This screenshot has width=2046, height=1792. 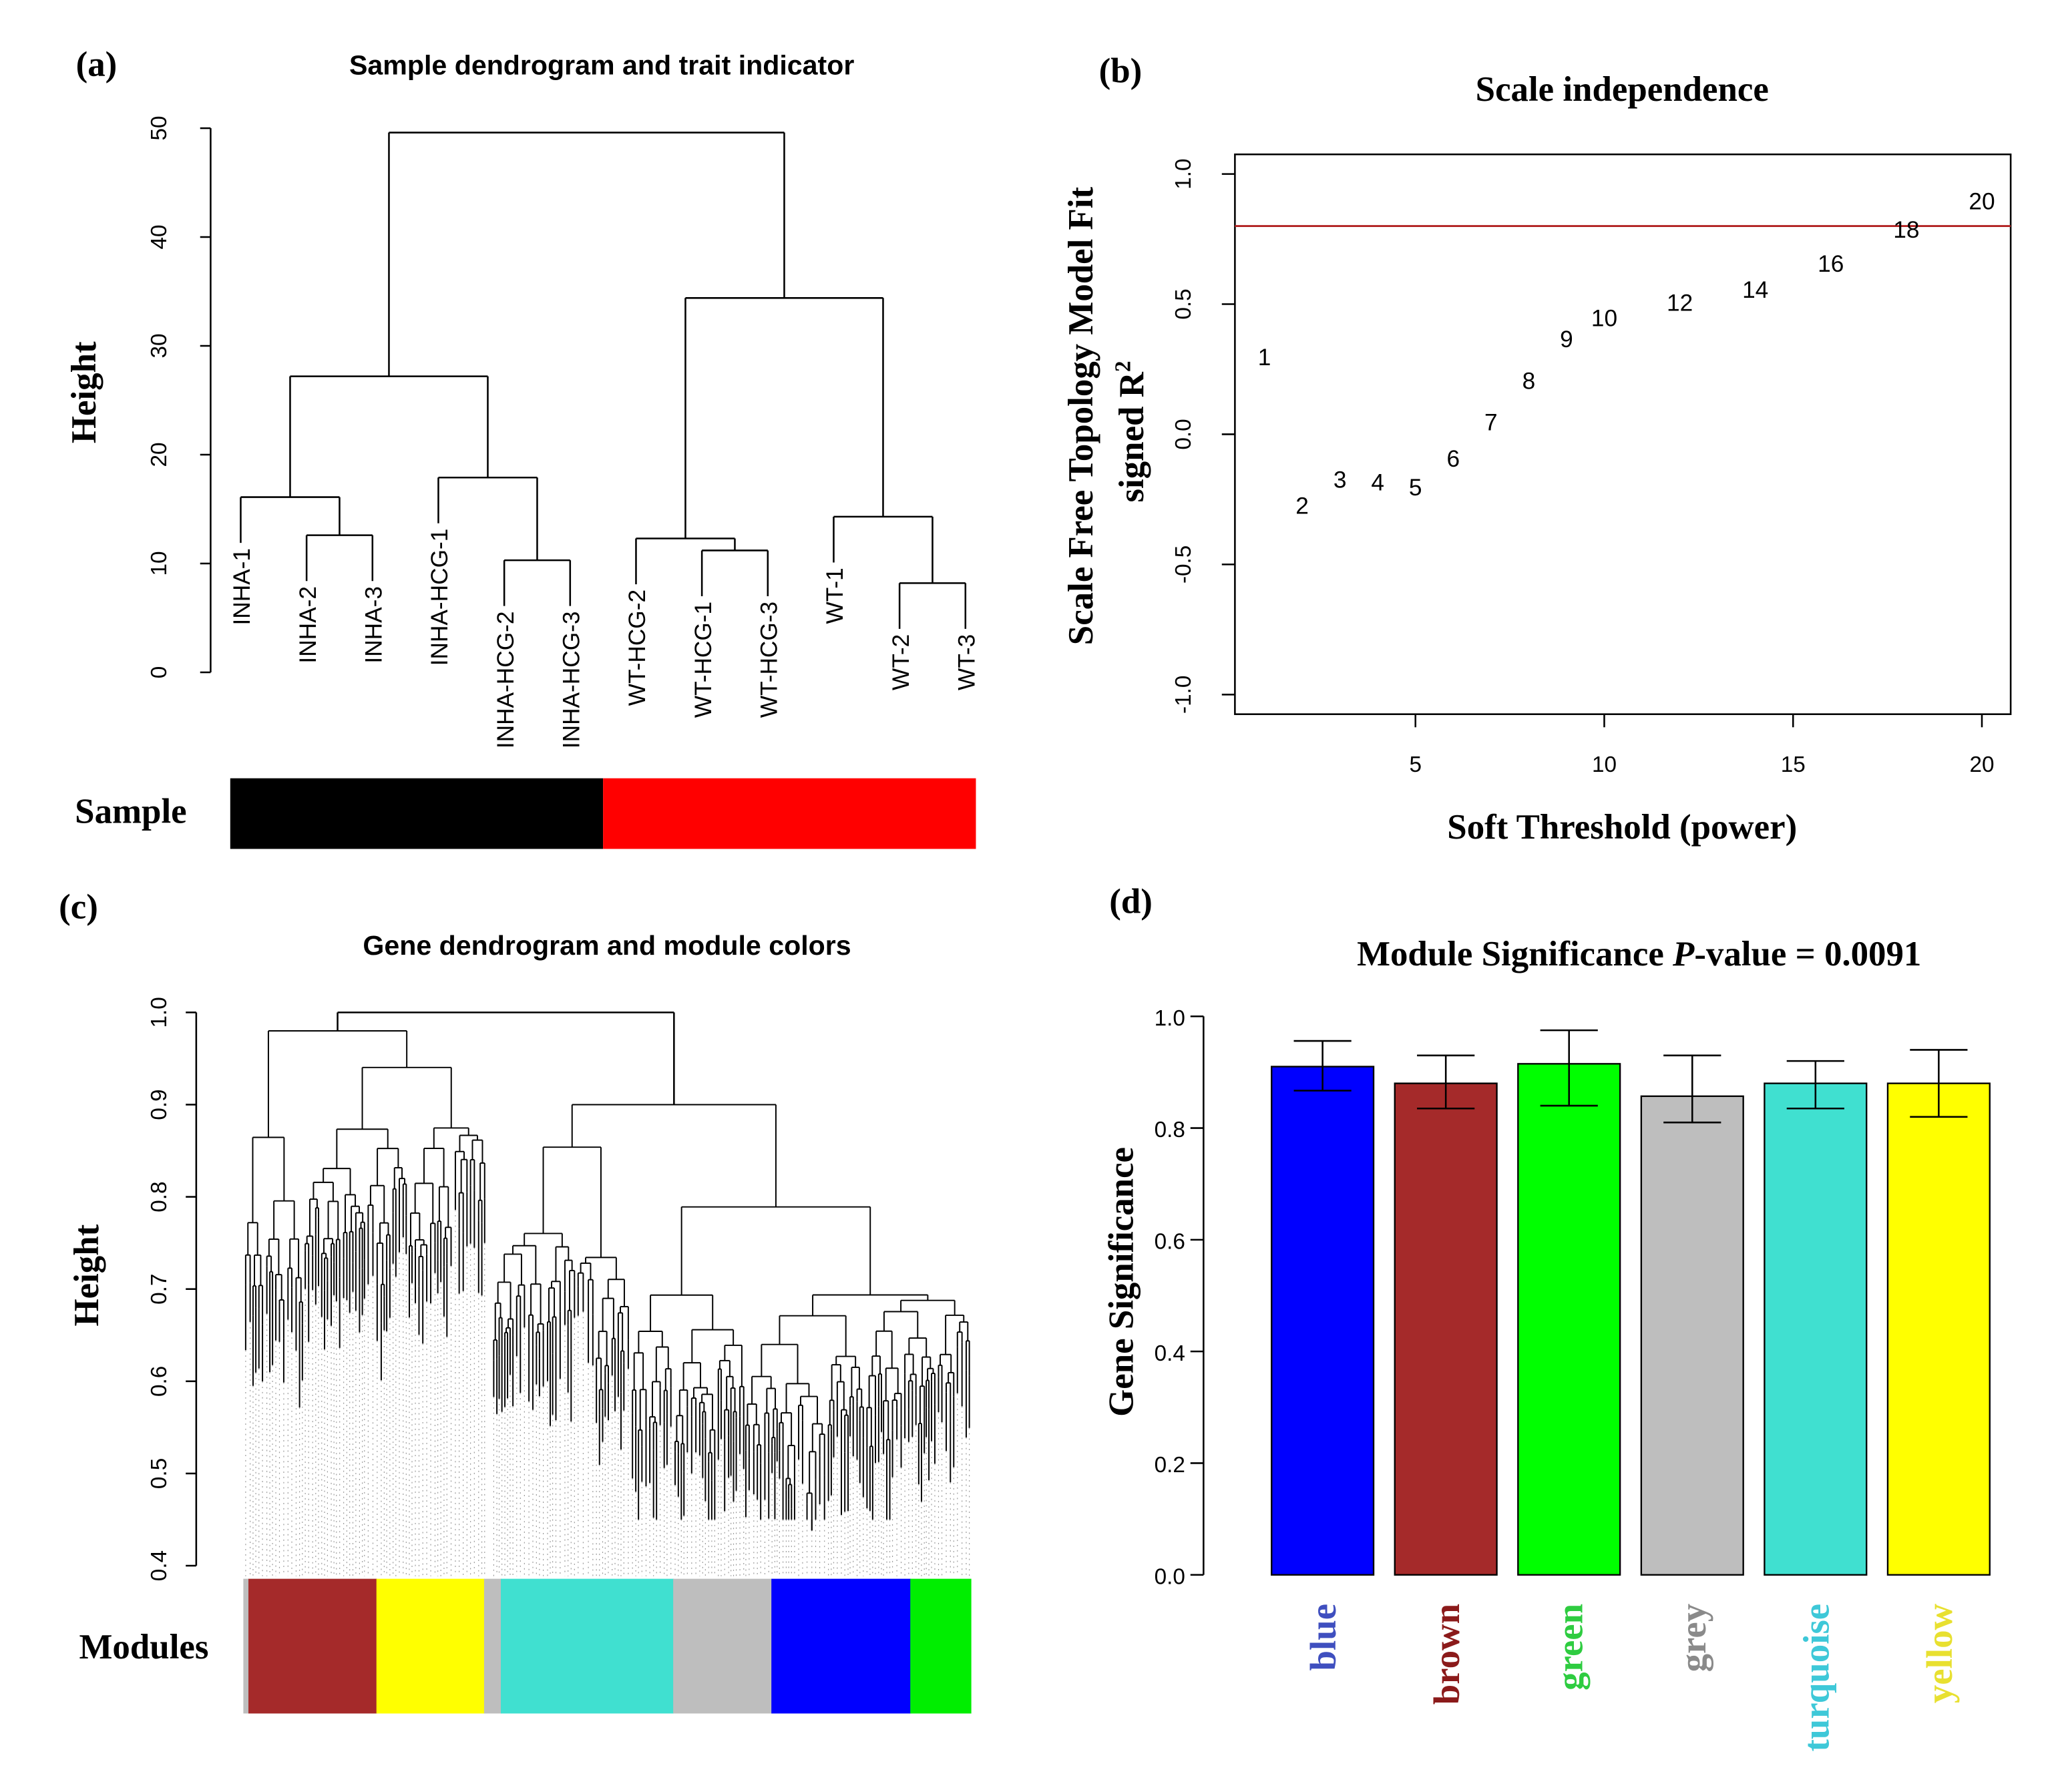 What do you see at coordinates (1170, 1576) in the screenshot?
I see `y-tick-label-d: 0.0` at bounding box center [1170, 1576].